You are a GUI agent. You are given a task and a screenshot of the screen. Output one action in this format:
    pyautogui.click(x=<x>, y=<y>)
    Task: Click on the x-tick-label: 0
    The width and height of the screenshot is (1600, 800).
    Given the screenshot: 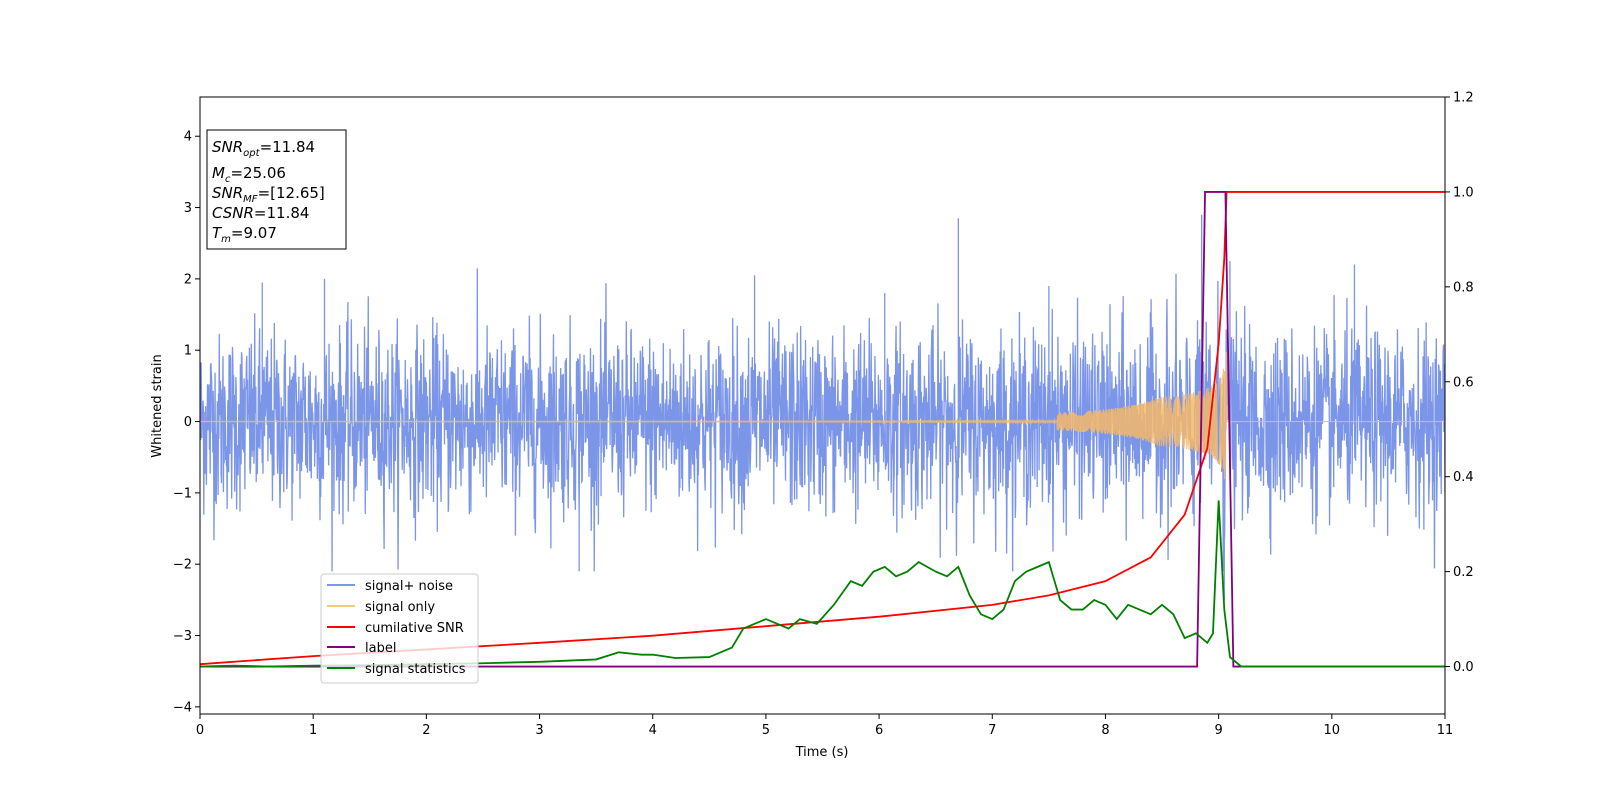 What is the action you would take?
    pyautogui.click(x=200, y=730)
    